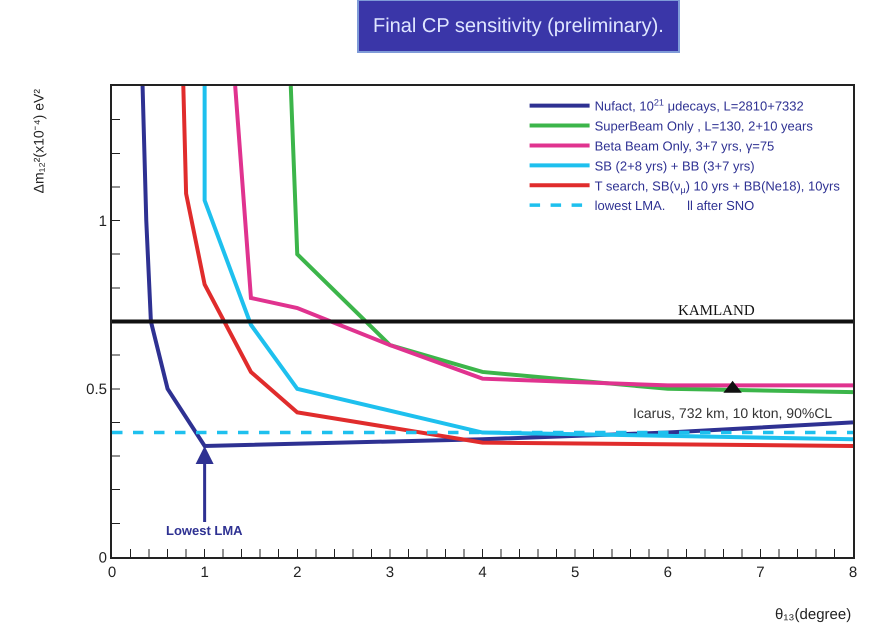  What do you see at coordinates (482, 572) in the screenshot?
I see `x-tick-label: 4` at bounding box center [482, 572].